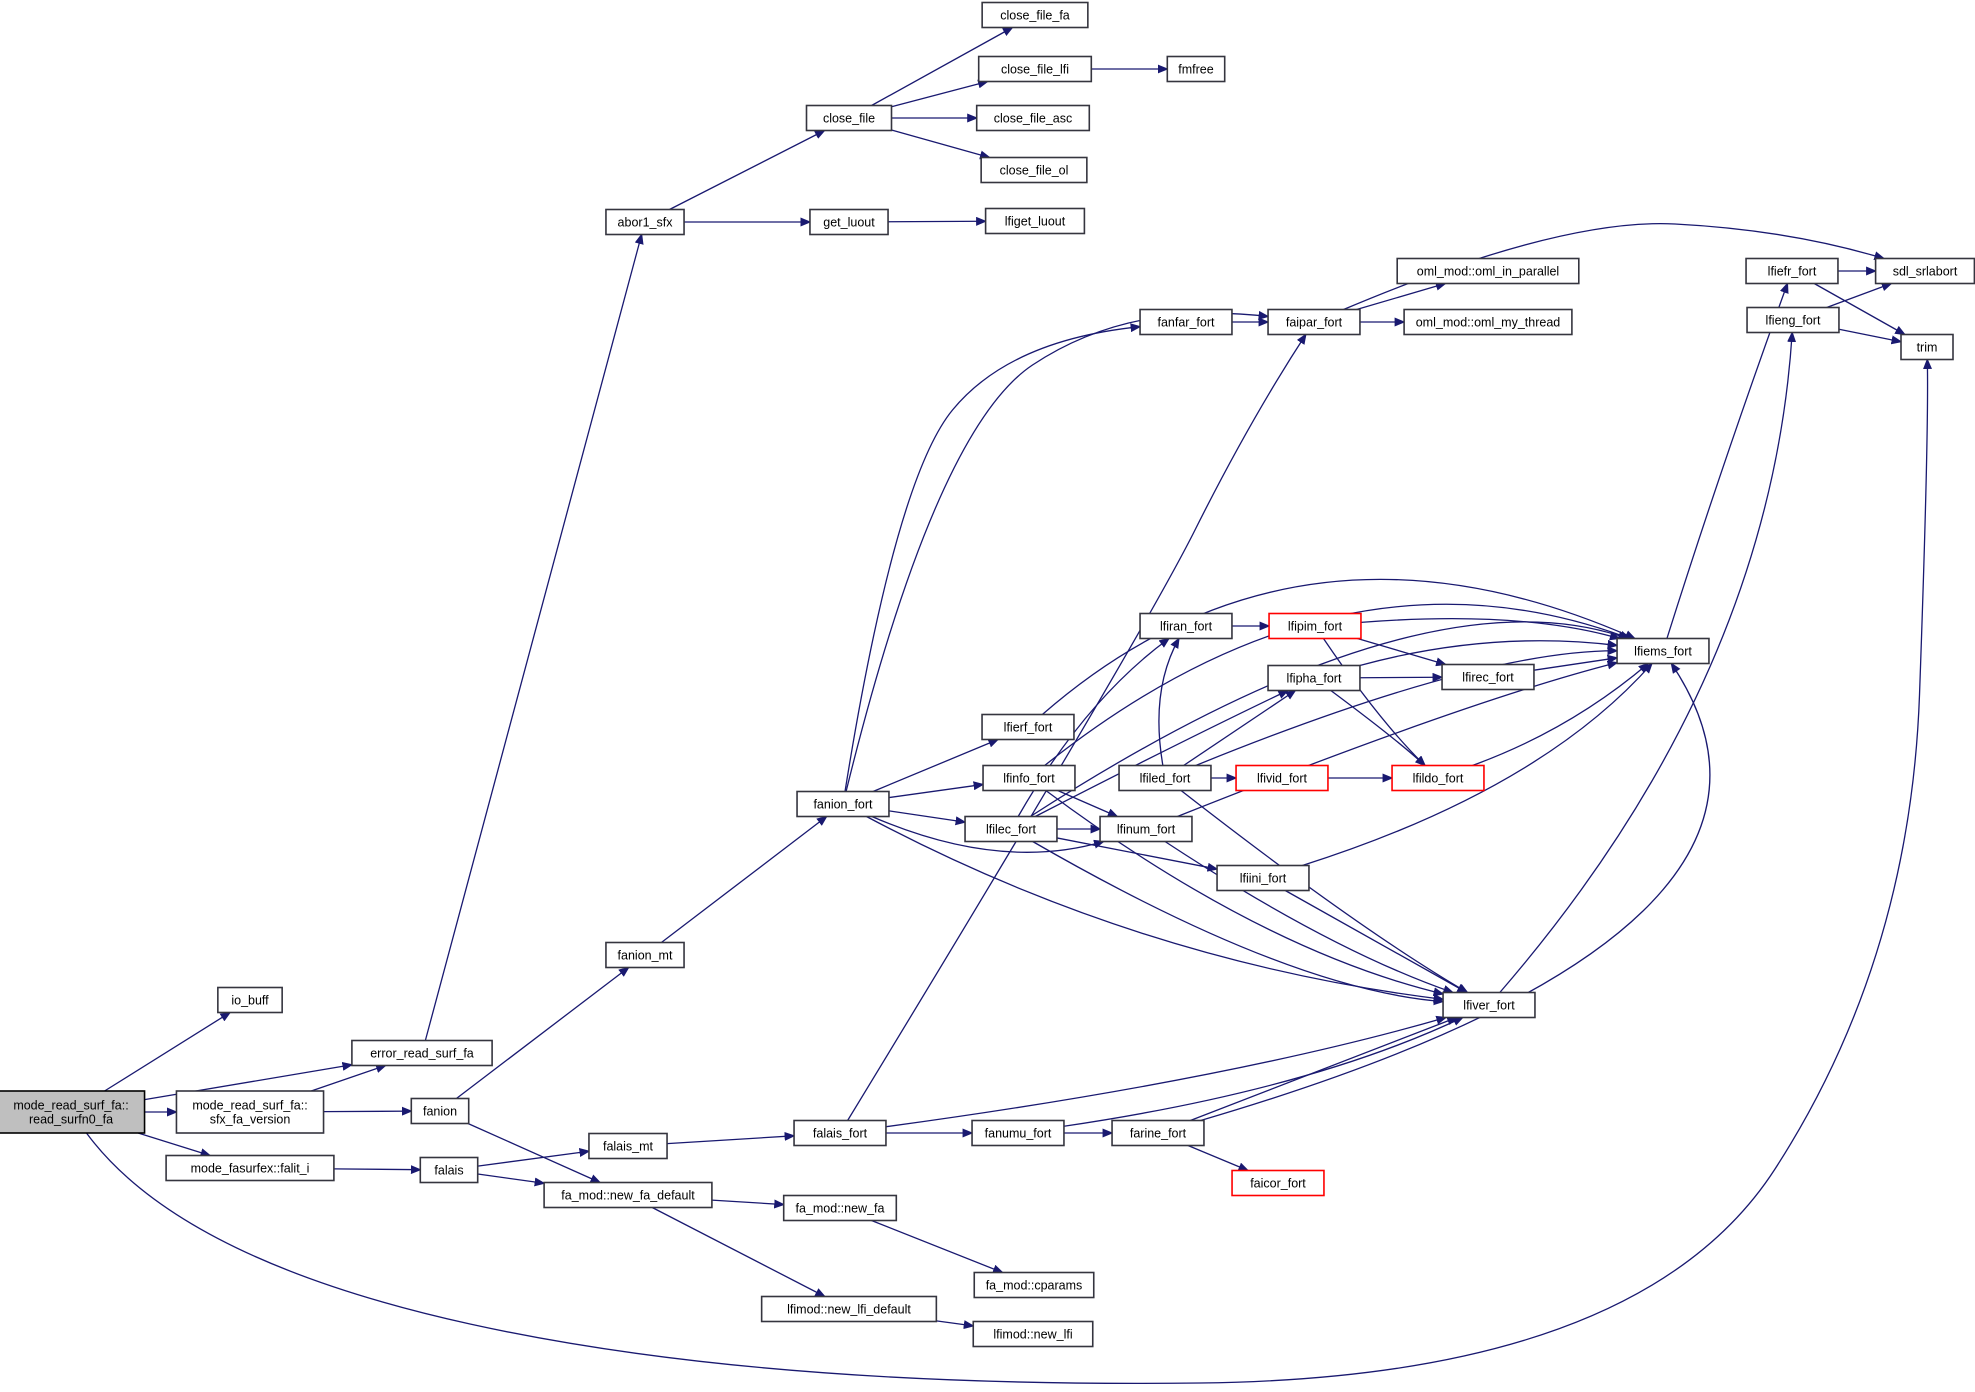 This screenshot has width=1975, height=1392. I want to click on node-label: lfinum_fort, so click(1146, 829).